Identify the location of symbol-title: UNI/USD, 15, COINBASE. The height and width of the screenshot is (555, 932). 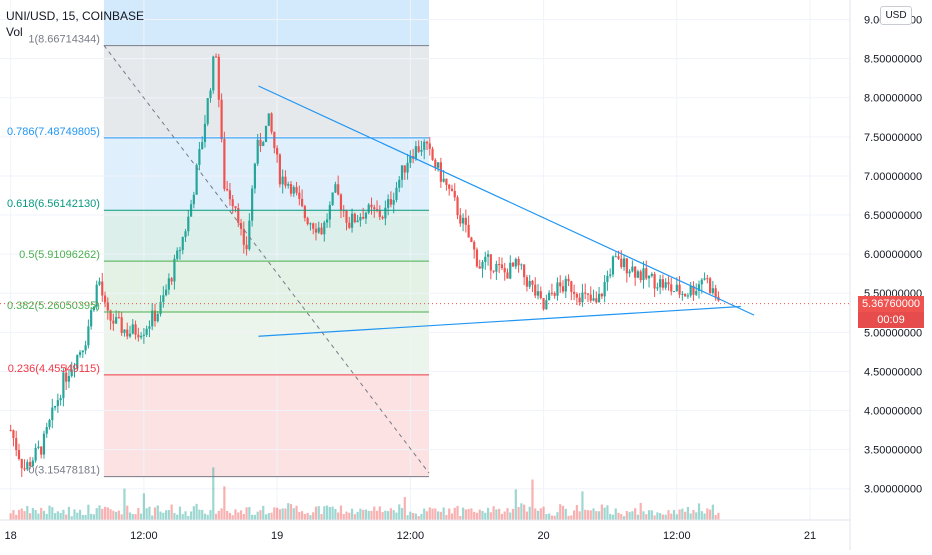
(75, 16).